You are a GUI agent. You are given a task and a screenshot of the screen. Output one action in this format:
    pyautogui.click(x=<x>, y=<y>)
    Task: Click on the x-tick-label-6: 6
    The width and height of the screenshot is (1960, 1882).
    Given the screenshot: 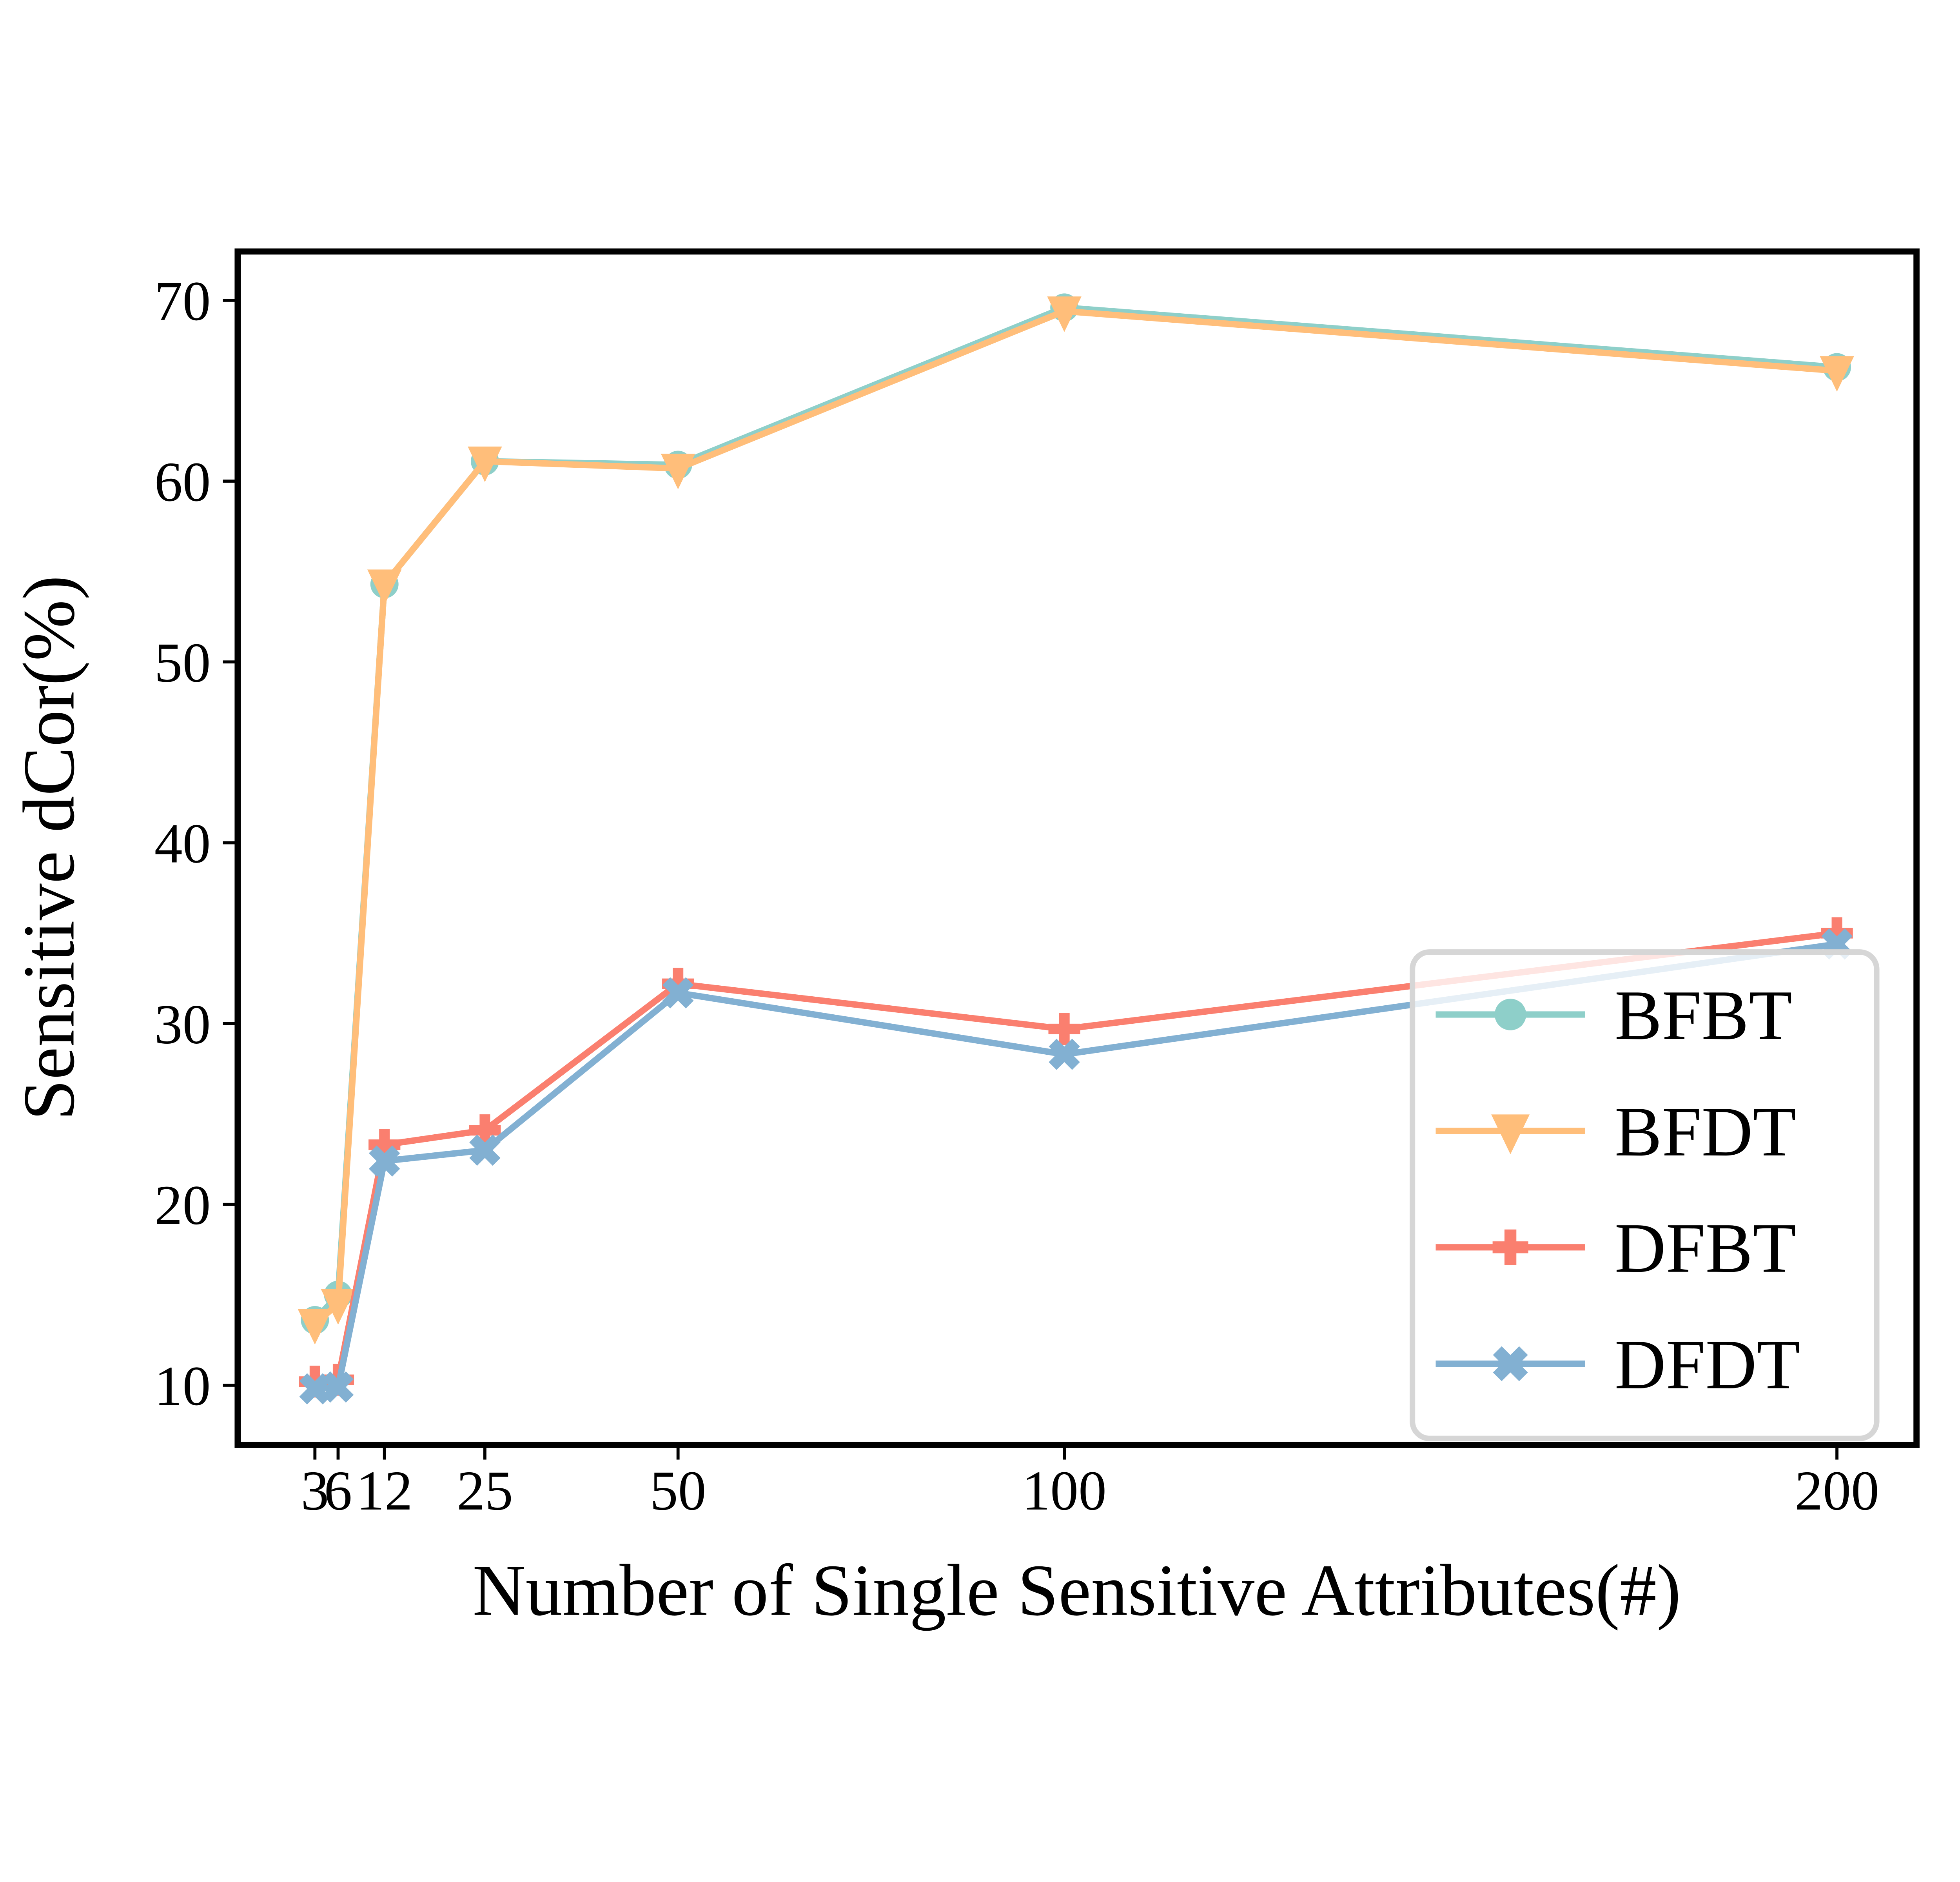 What is the action you would take?
    pyautogui.click(x=338, y=1491)
    